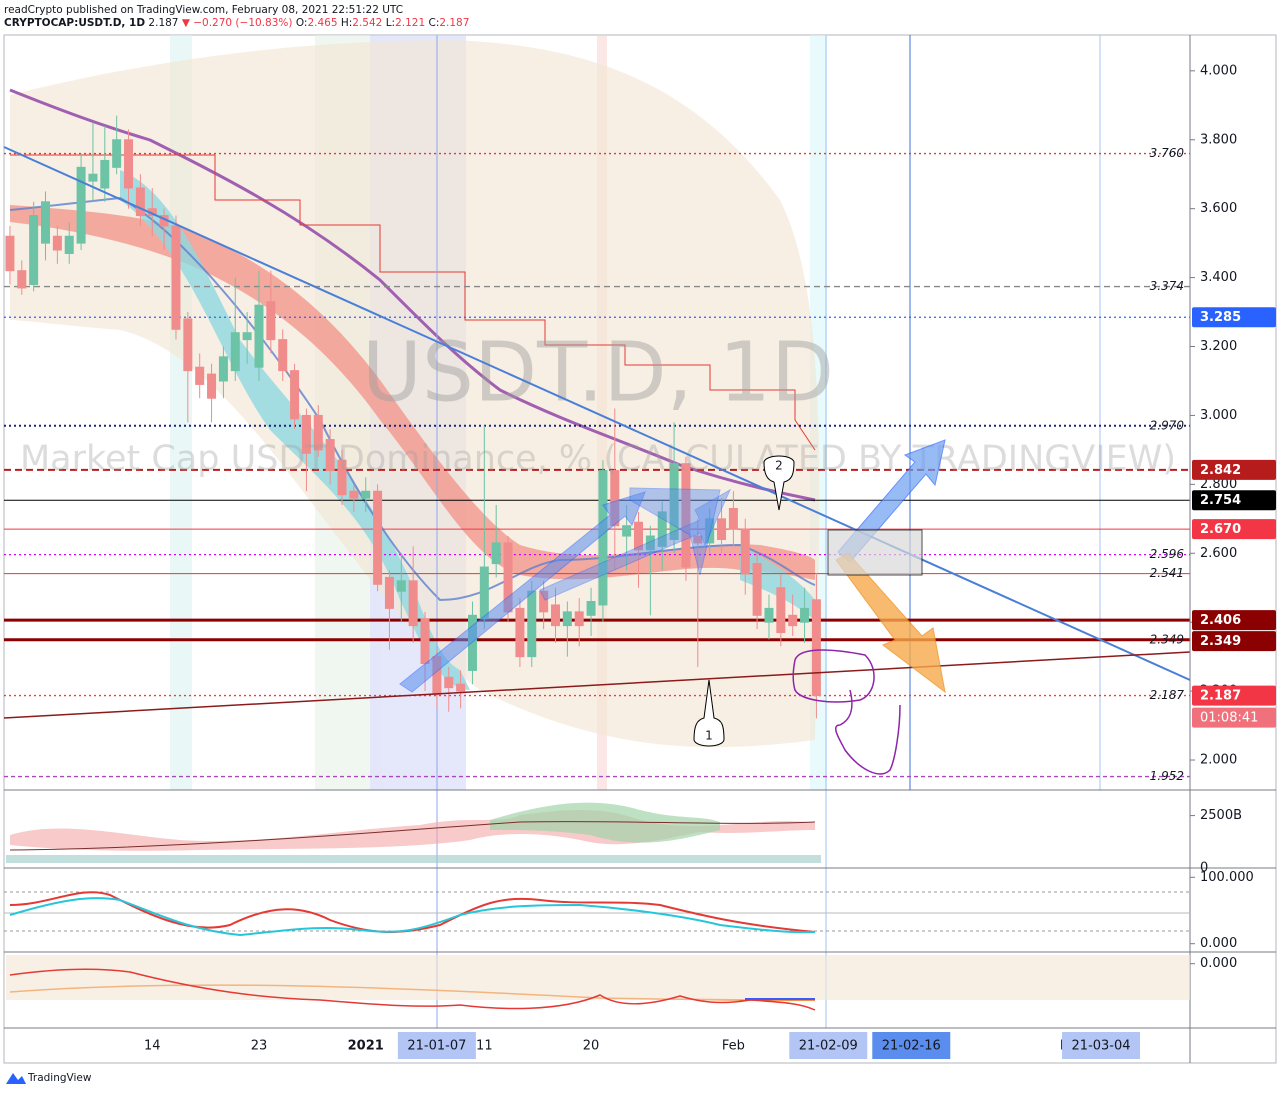  Describe the element at coordinates (1218, 277) in the screenshot. I see `y-tick-label: 3.400` at that location.